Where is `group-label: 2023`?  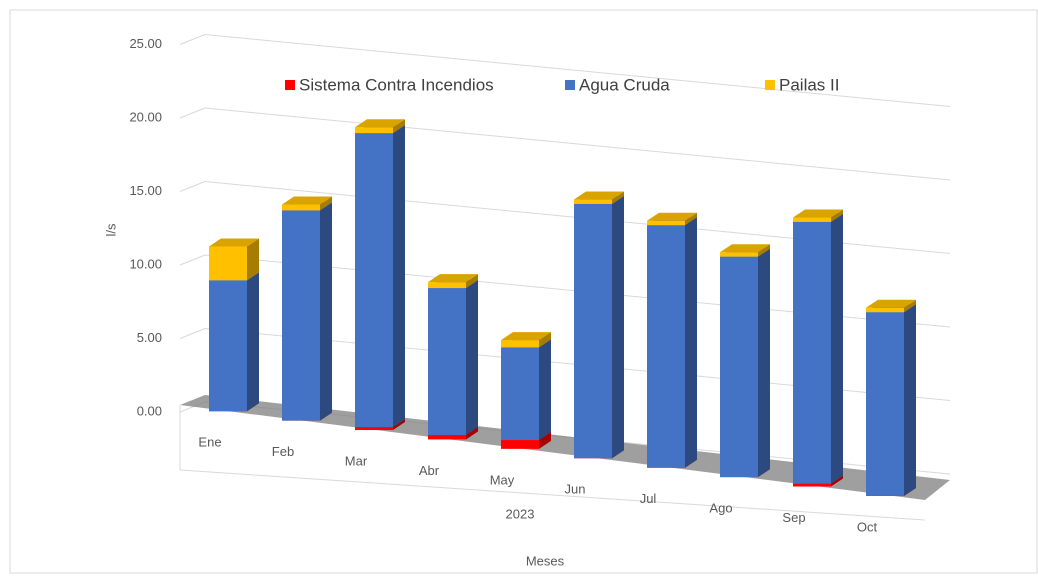
group-label: 2023 is located at coordinates (520, 513).